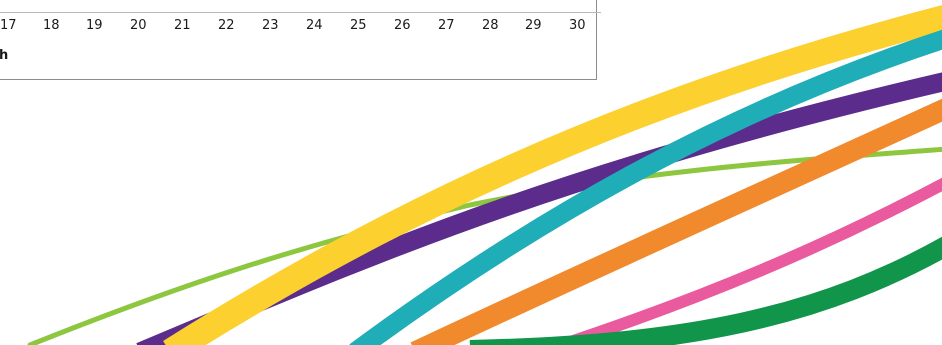  I want to click on day-19: 19, so click(94, 25).